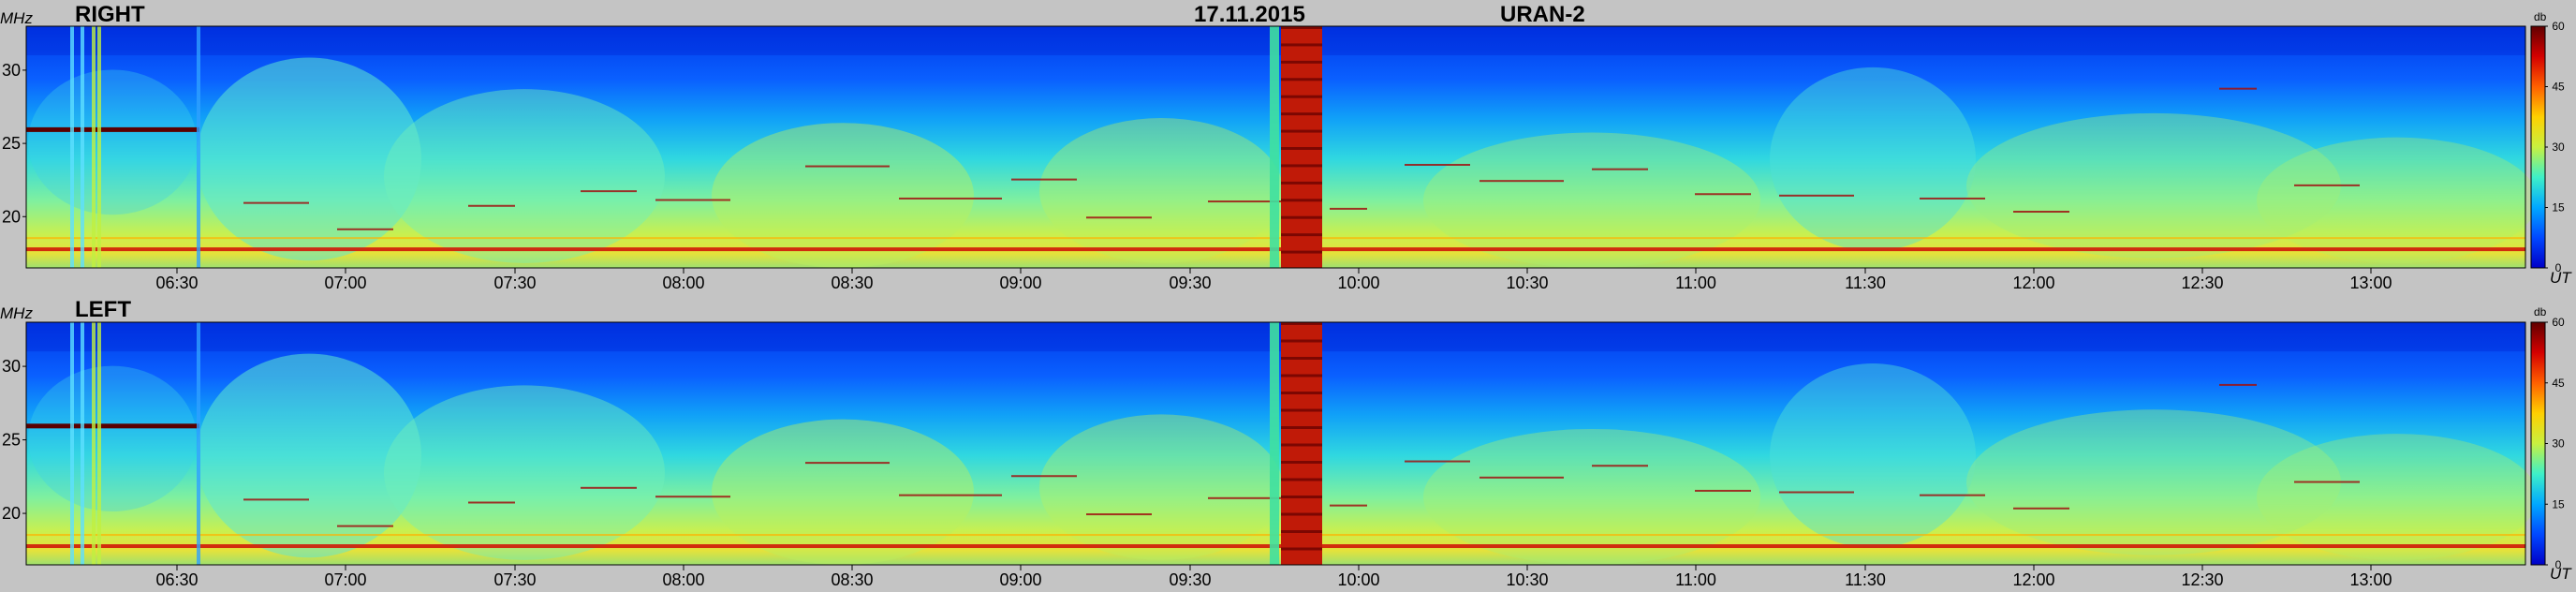  What do you see at coordinates (2558, 26) in the screenshot?
I see `colorbar-tick-label: 60` at bounding box center [2558, 26].